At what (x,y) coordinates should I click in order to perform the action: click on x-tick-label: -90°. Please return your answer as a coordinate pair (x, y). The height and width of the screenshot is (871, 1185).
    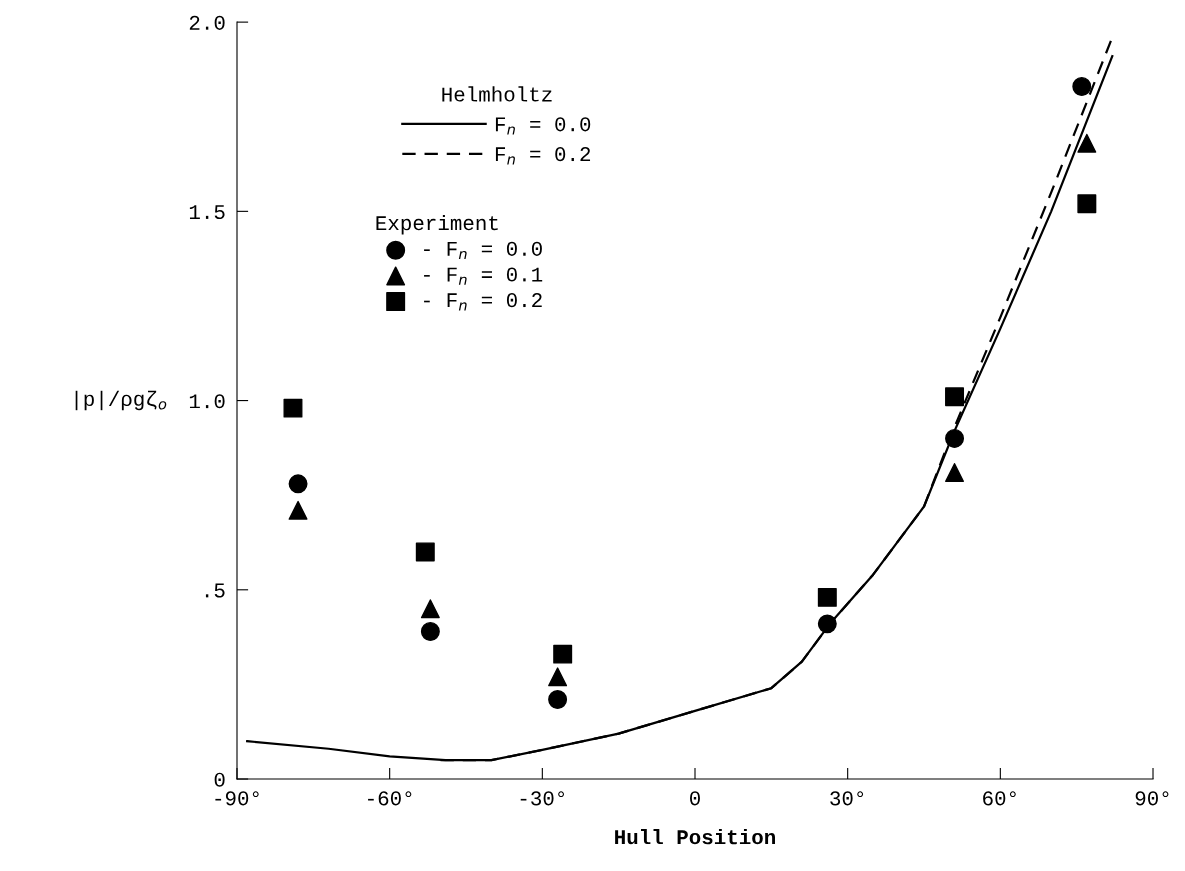
    Looking at the image, I should click on (237, 798).